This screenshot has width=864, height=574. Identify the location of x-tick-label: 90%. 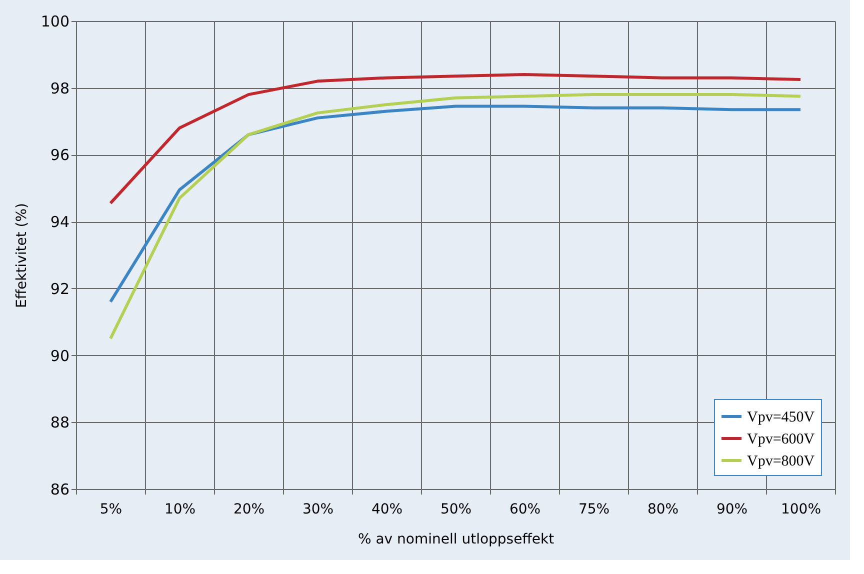
(732, 510).